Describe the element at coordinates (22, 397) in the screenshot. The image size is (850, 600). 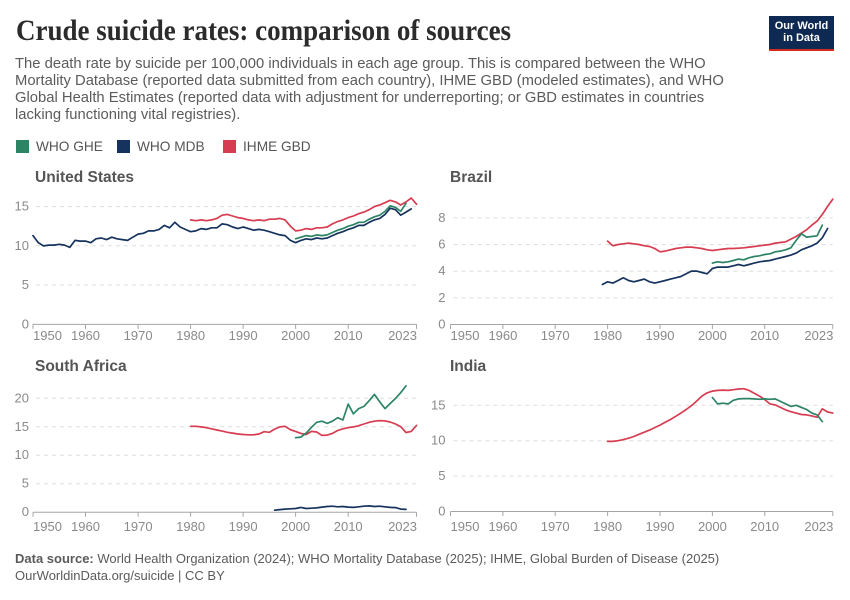
I see `svg-text: 20` at that location.